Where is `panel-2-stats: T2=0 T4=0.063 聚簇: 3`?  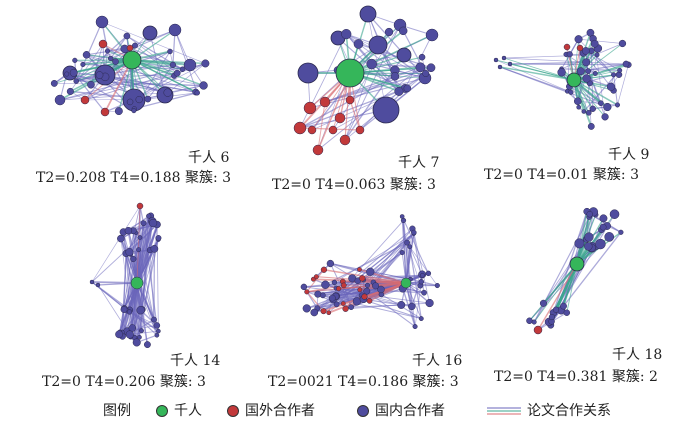
panel-2-stats: T2=0 T4=0.063 聚簇: 3 is located at coordinates (354, 185).